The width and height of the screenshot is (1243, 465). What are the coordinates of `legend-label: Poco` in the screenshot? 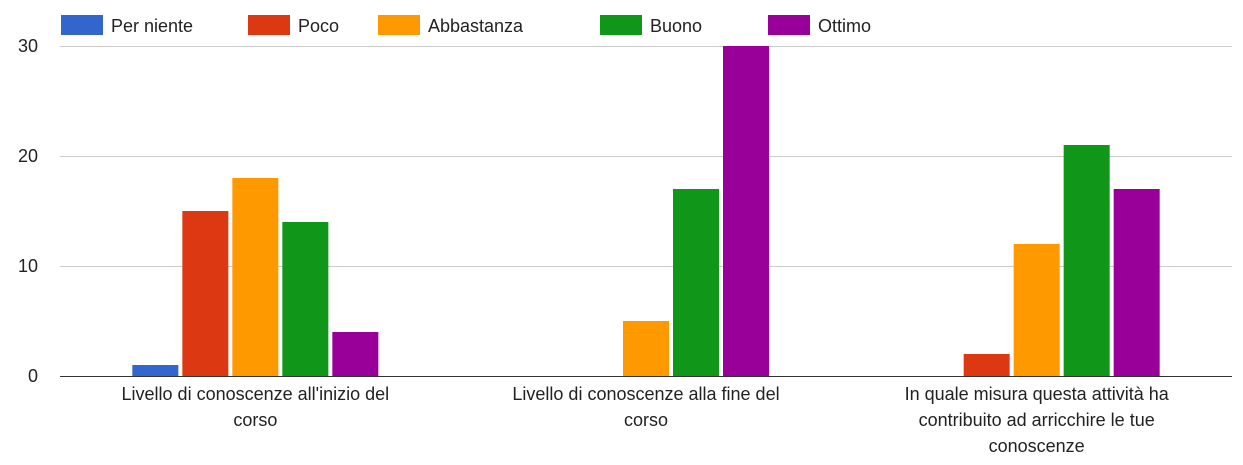 It's located at (318, 26).